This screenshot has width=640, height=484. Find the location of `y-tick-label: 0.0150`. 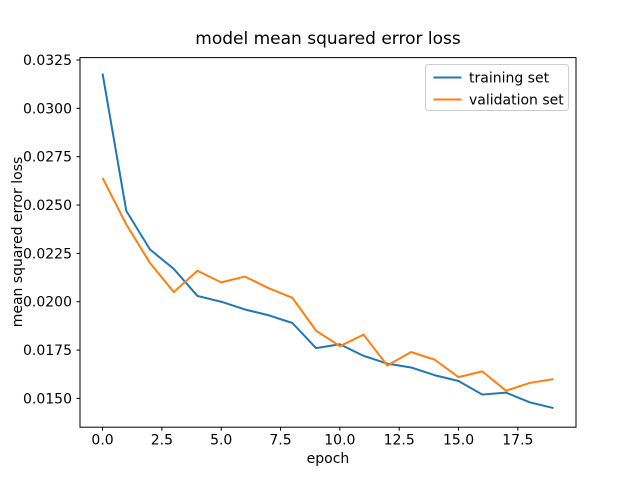

y-tick-label: 0.0150 is located at coordinates (47, 399).